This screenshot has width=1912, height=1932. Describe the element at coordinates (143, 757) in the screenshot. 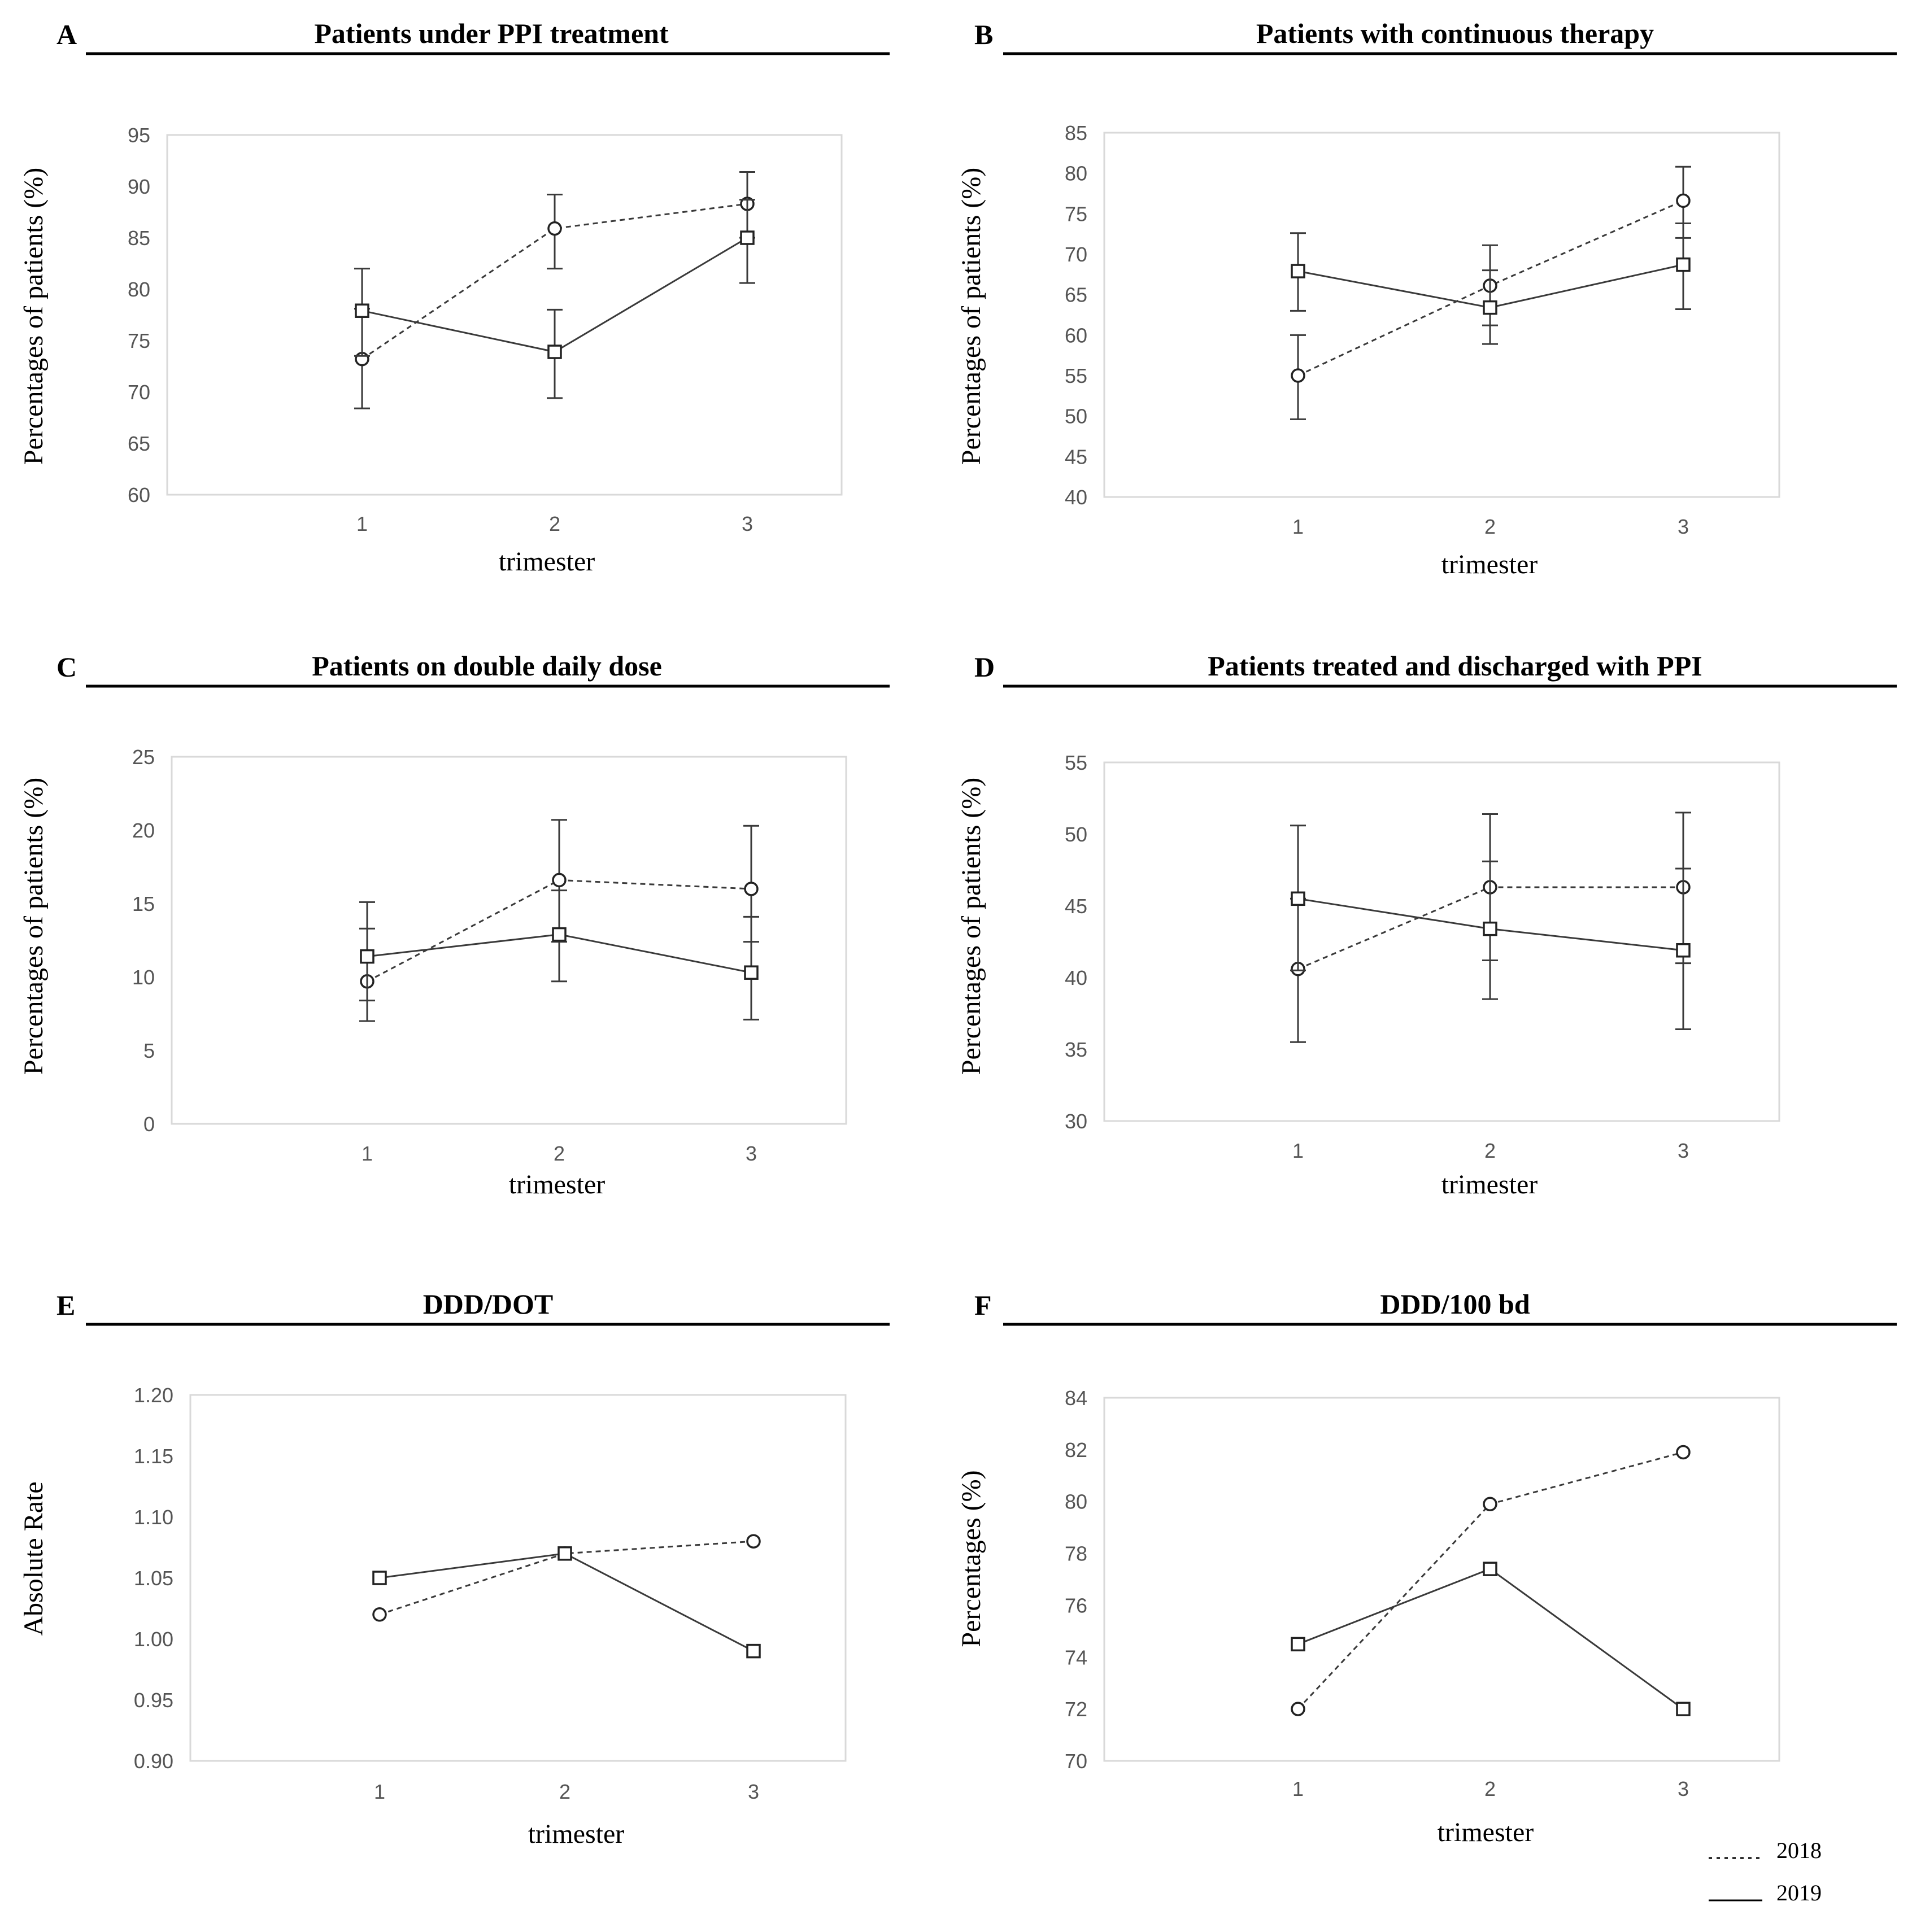

I see `y-tick-label: 25` at that location.